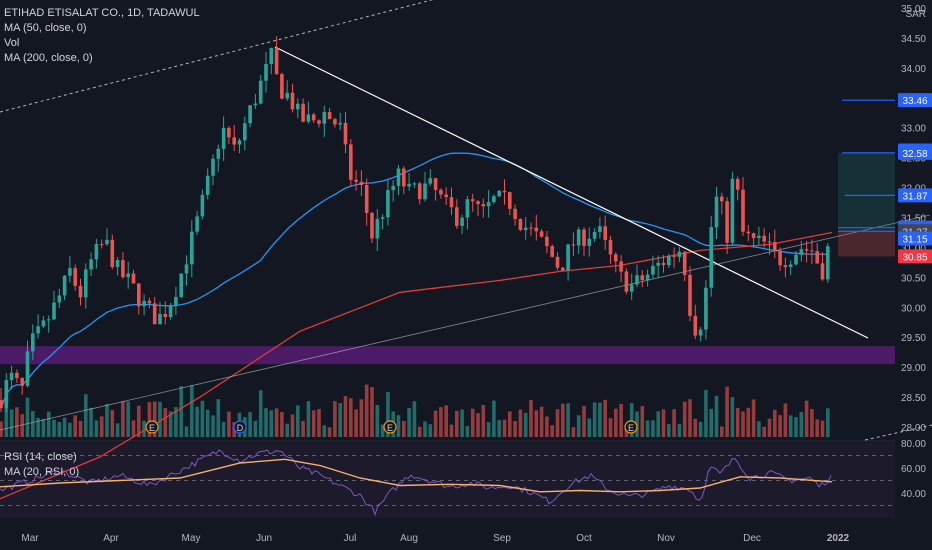 The height and width of the screenshot is (550, 932). I want to click on time-tick-label: Apr, so click(111, 538).